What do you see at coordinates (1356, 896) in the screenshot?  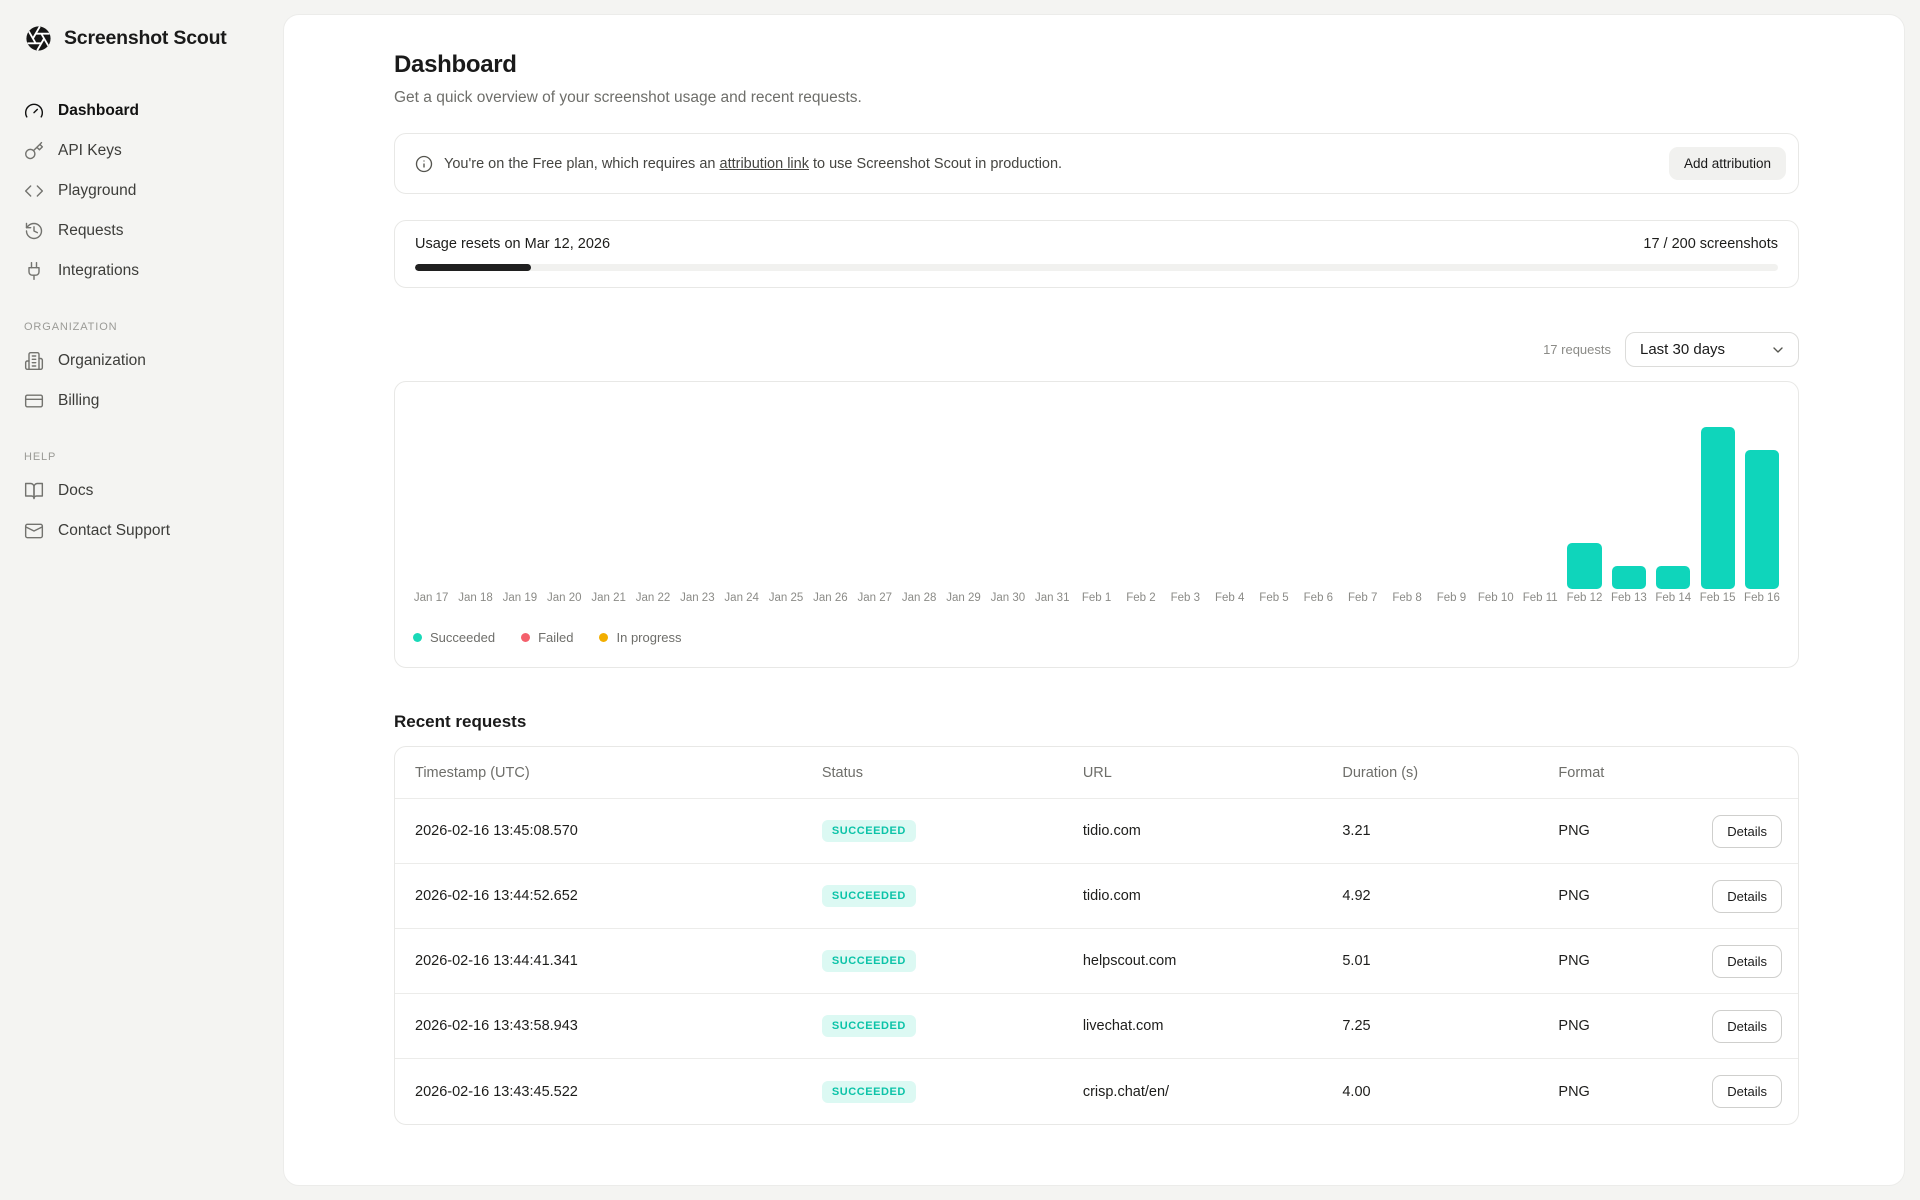 I see `cell-duration: 4.92` at bounding box center [1356, 896].